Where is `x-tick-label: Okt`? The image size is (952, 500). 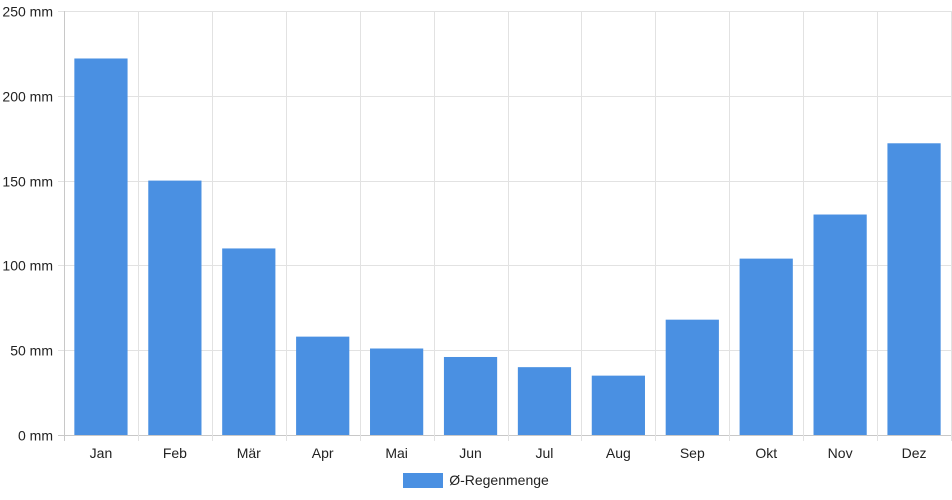
x-tick-label: Okt is located at coordinates (766, 453).